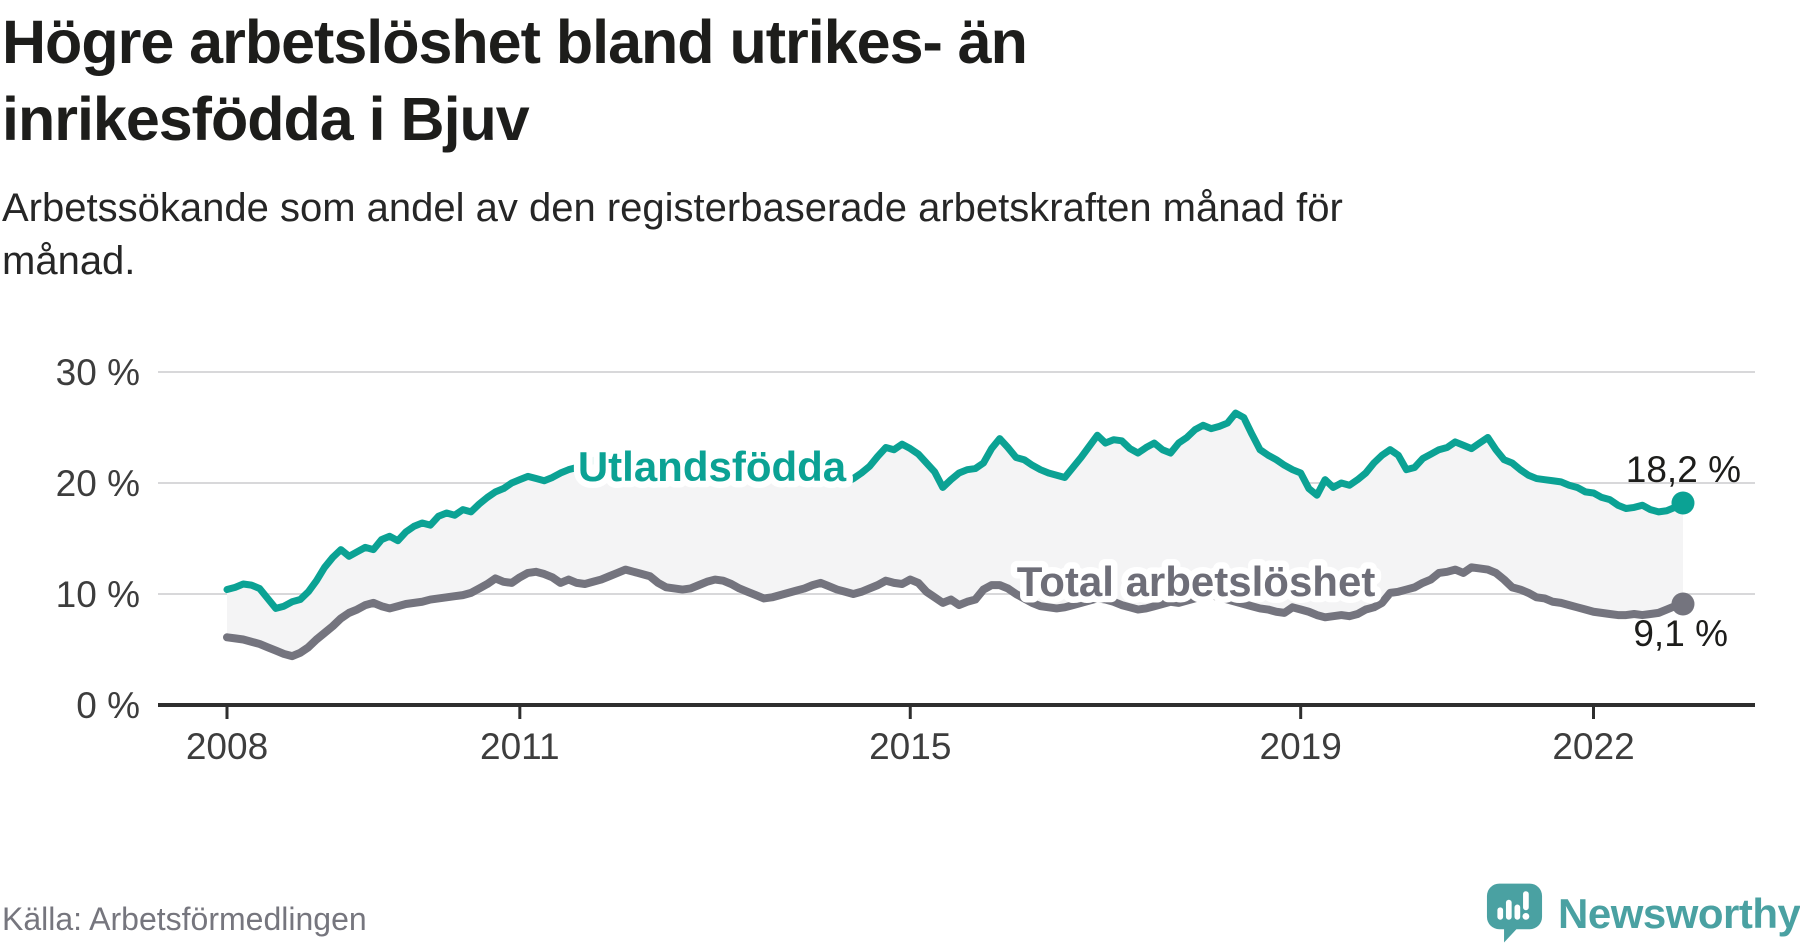 The width and height of the screenshot is (1800, 948). Describe the element at coordinates (184, 919) in the screenshot. I see `source-caption: Källa: Arbetsförmedlingen` at that location.